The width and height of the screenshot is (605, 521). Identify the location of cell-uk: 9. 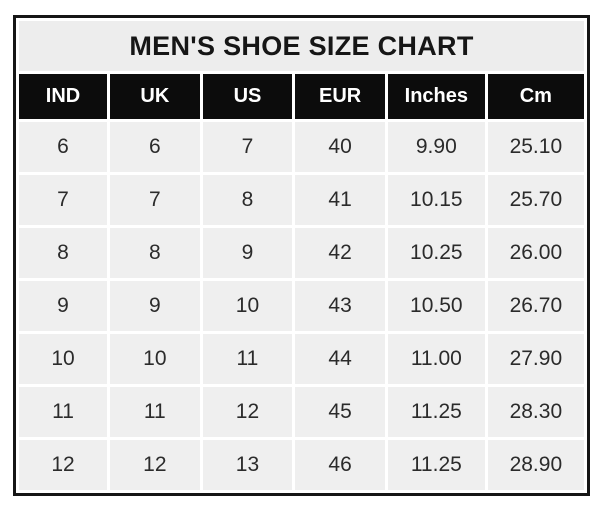
(155, 306).